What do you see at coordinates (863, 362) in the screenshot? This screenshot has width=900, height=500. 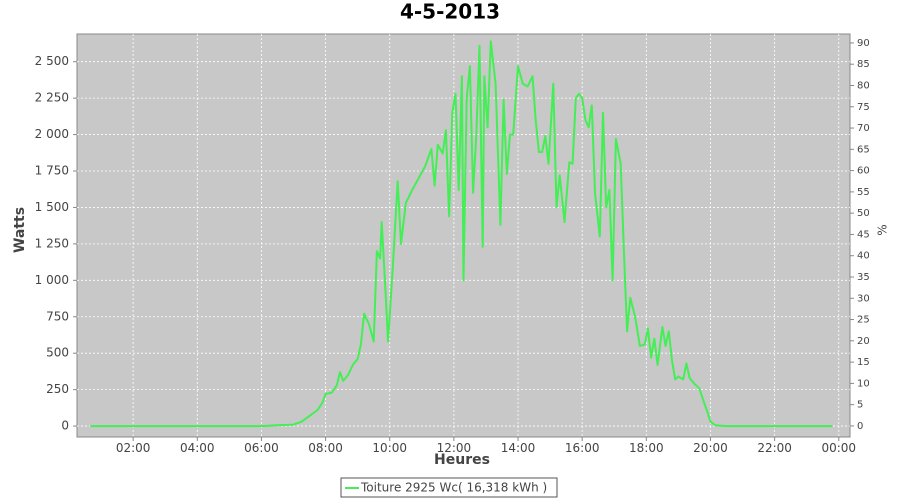 I see `y2-tick-label: 15` at bounding box center [863, 362].